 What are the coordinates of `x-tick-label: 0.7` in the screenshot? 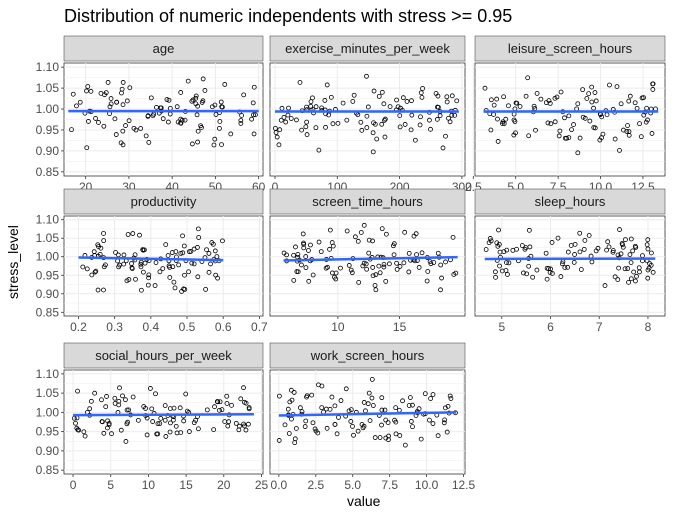 It's located at (259, 327).